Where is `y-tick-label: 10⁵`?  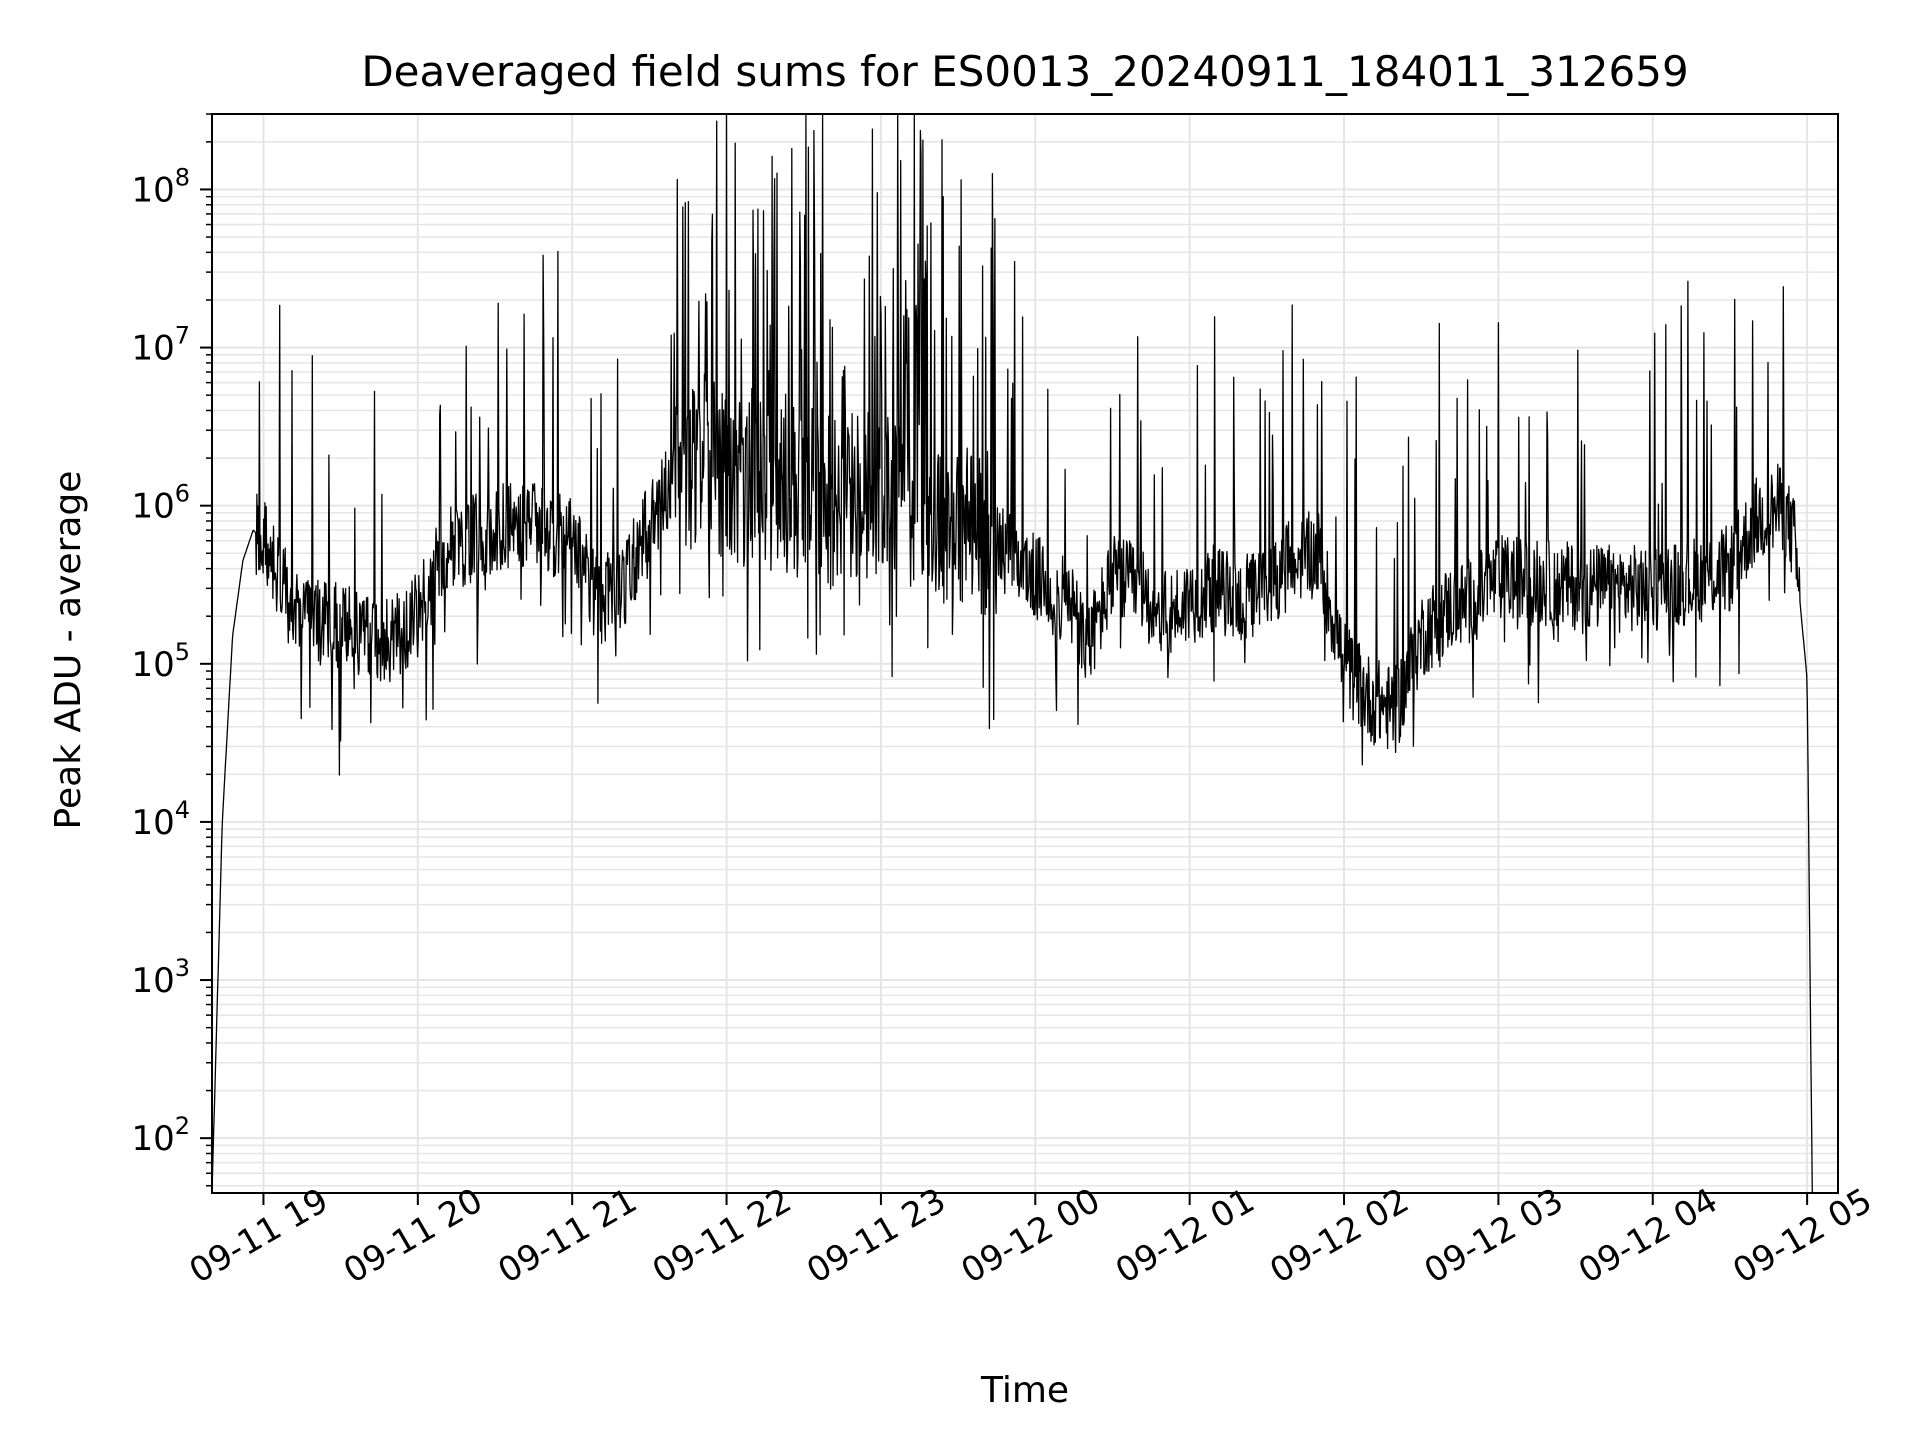
y-tick-label: 10⁵ is located at coordinates (160, 661).